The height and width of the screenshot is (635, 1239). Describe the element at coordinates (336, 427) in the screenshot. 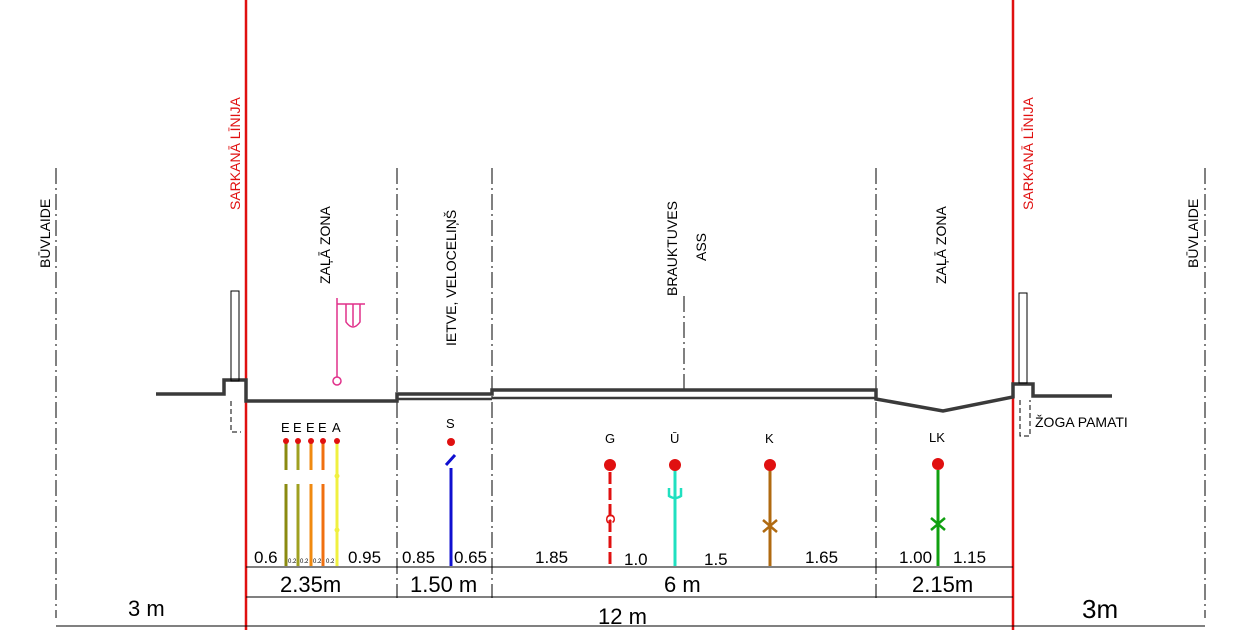

I see `utility-label-a: A` at that location.